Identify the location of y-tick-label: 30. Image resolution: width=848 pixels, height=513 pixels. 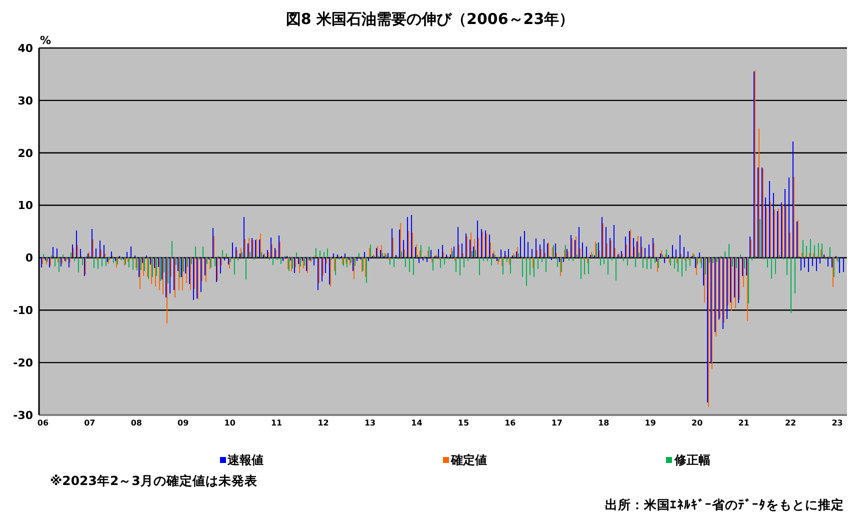
(26, 101).